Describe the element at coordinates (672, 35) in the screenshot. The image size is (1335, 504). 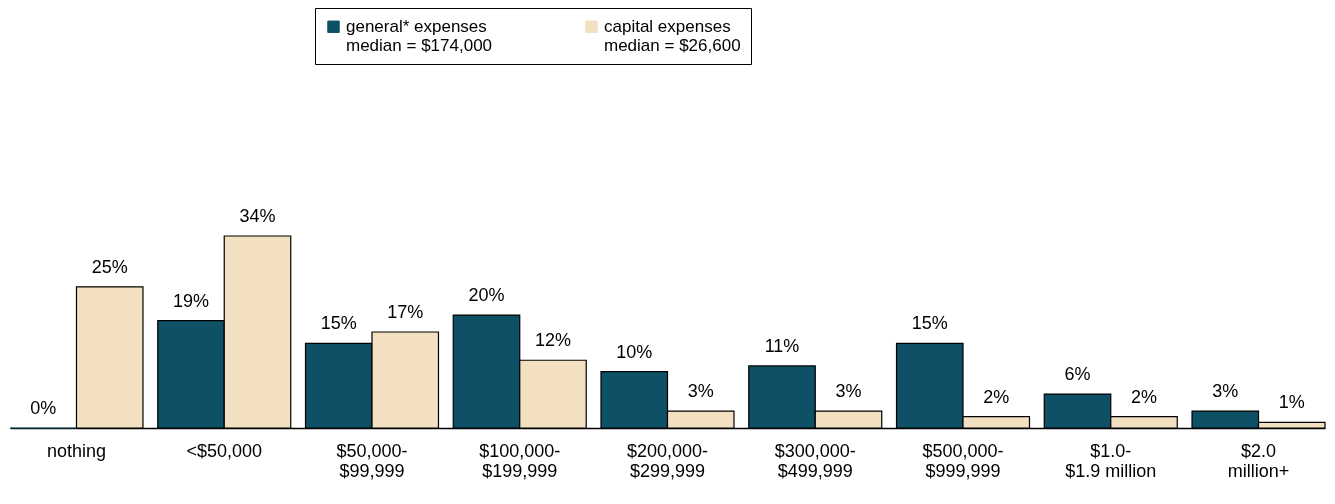
I see `legend-label: capital expenses median = $26,600` at that location.